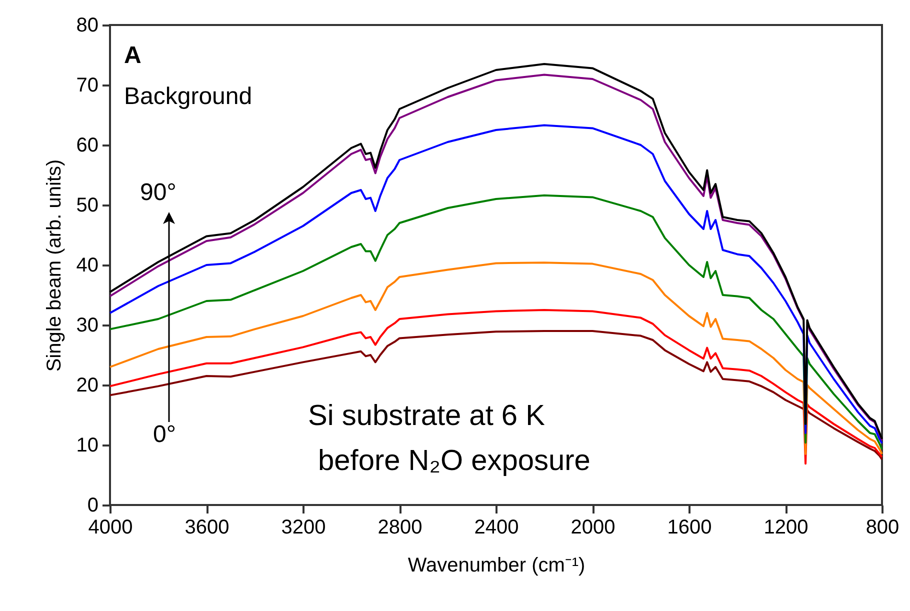  I want to click on x-tick-label: 2800, so click(400, 527).